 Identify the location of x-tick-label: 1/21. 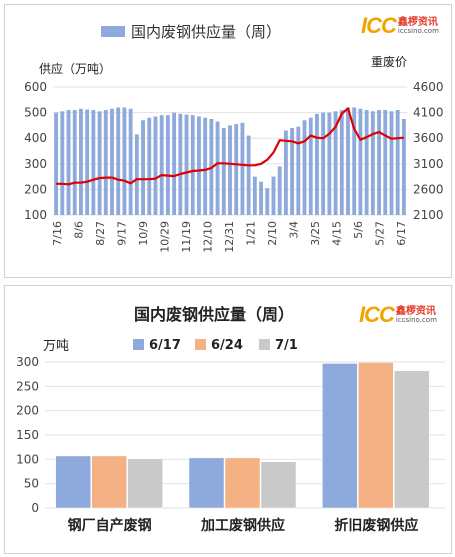
(251, 233).